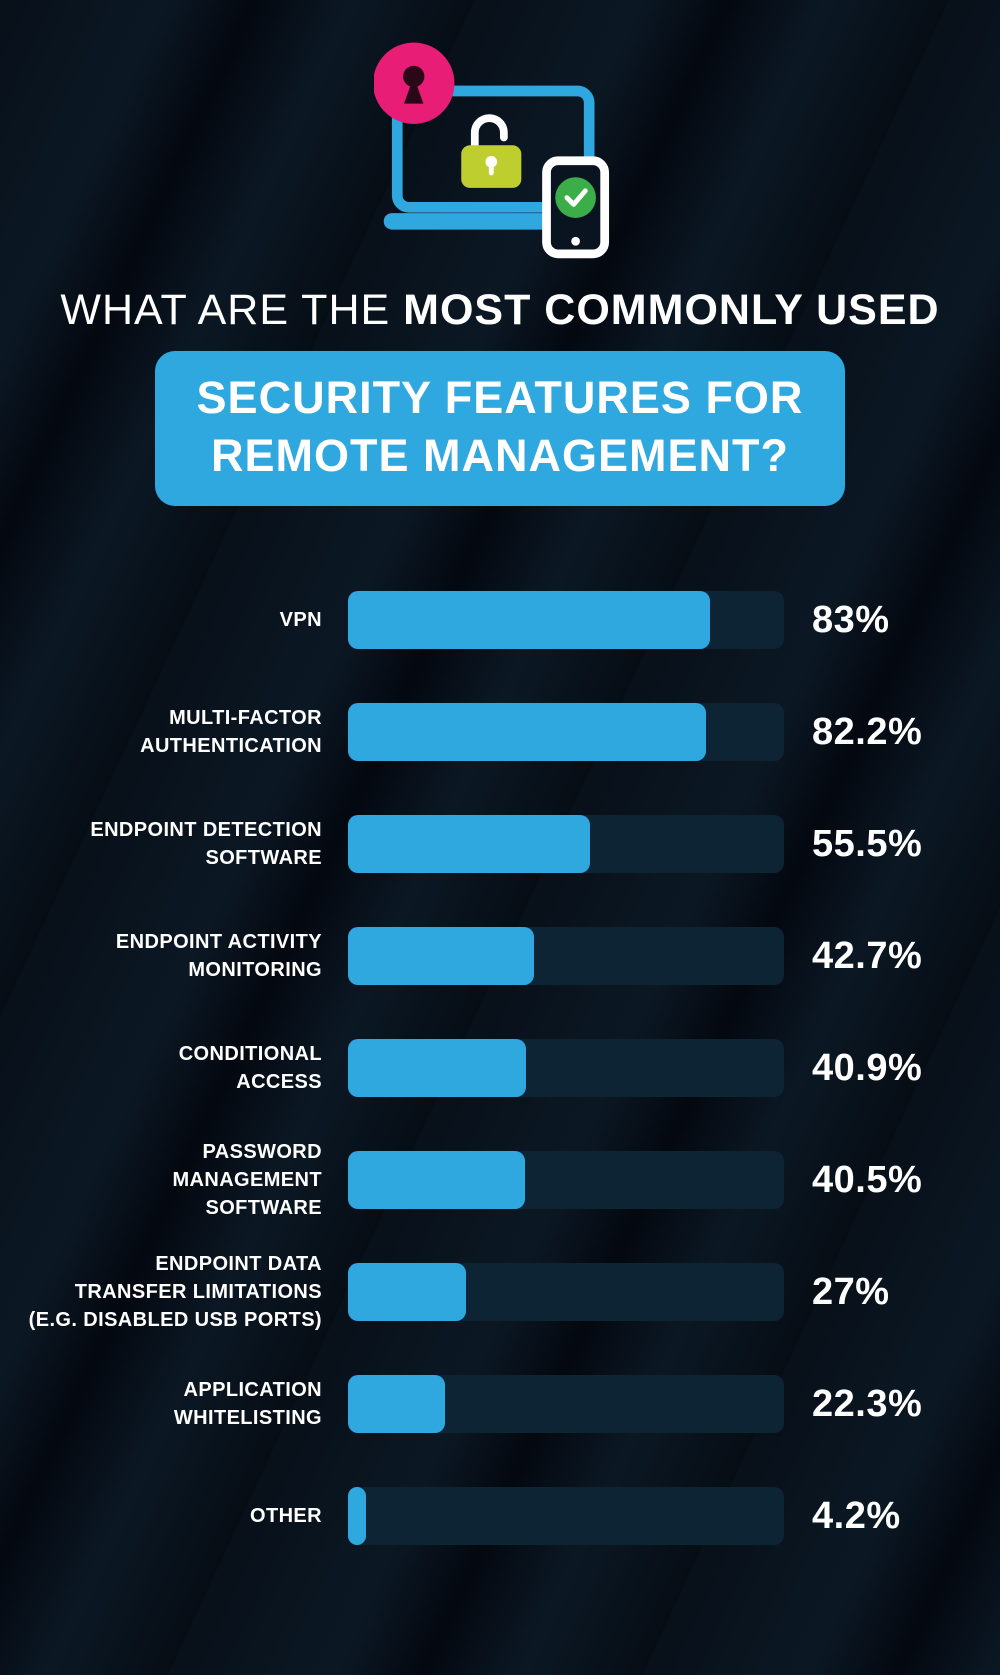  Describe the element at coordinates (250, 1068) in the screenshot. I see `bar-label: CONDITIONAL ACCESS` at that location.